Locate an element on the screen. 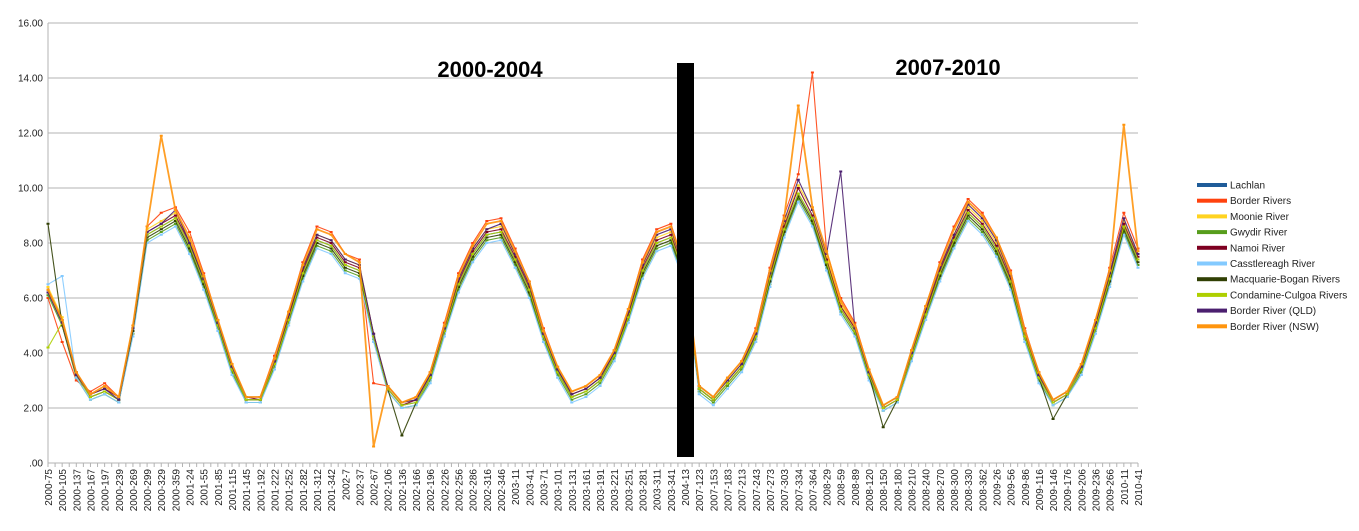  x-tick-label: 2002-166 is located at coordinates (417, 490).